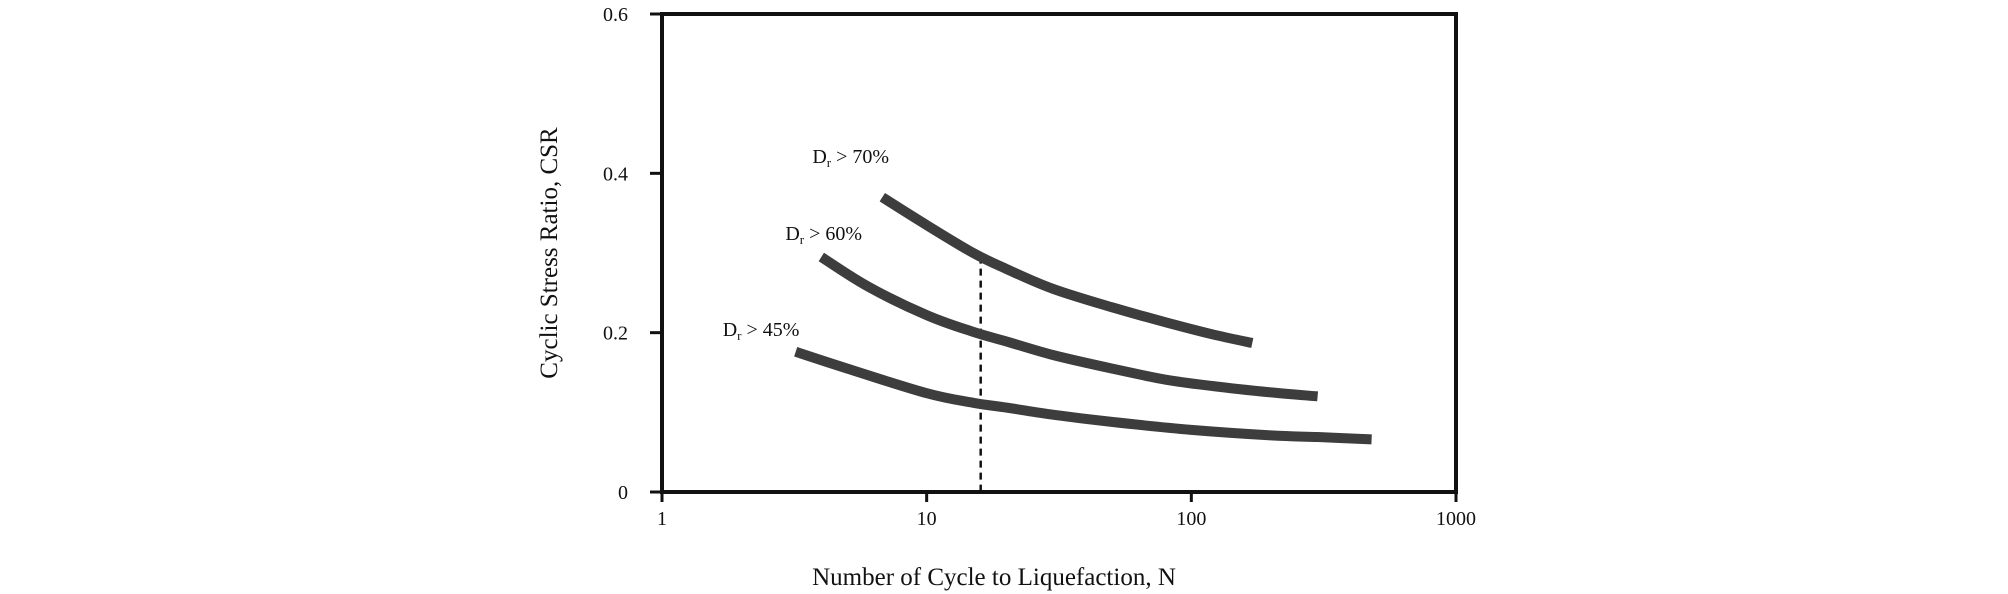  I want to click on y-tick-label: 0.6, so click(615, 15).